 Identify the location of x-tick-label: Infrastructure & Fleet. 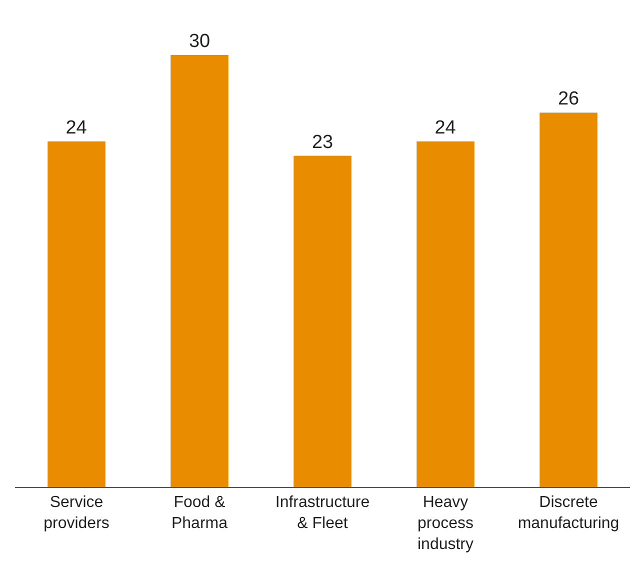
(322, 513).